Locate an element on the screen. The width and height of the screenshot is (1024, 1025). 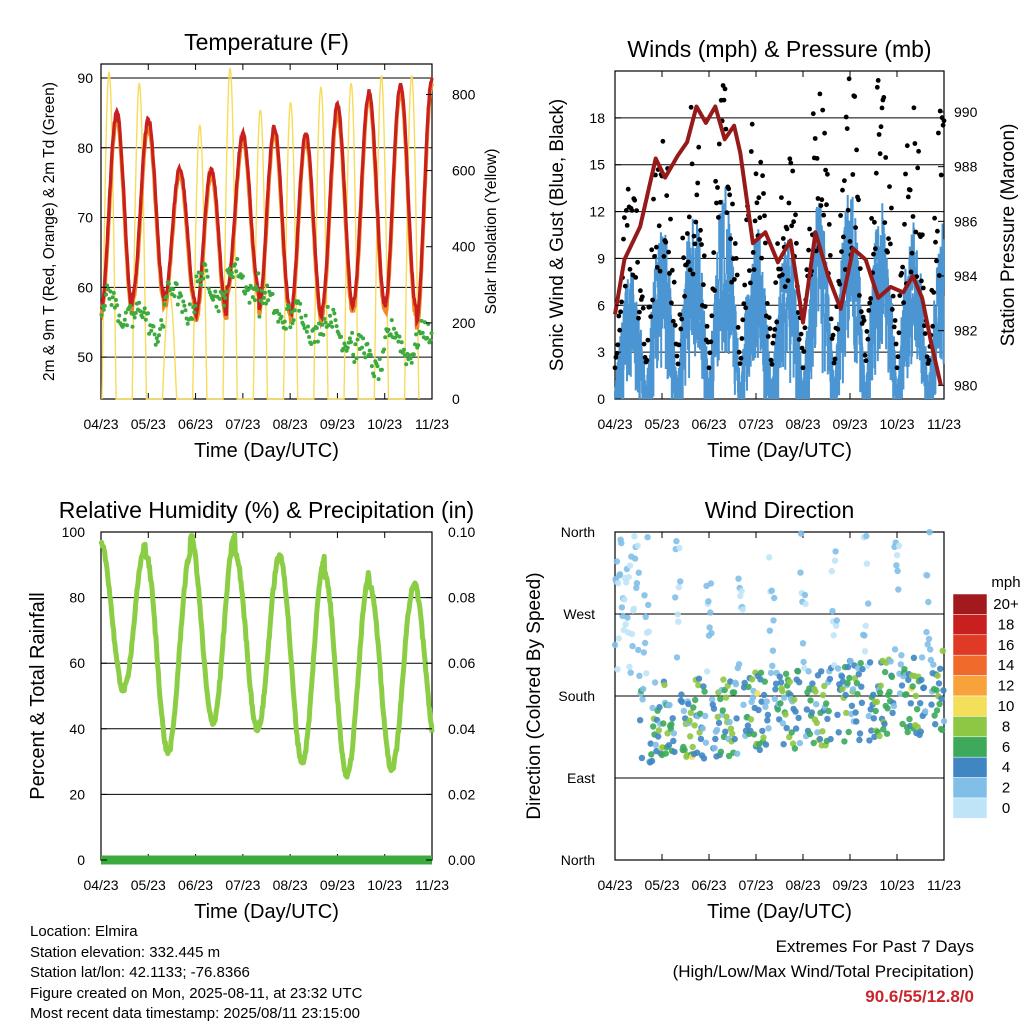
y-tick-label-2-4: 80 is located at coordinates (77, 598).